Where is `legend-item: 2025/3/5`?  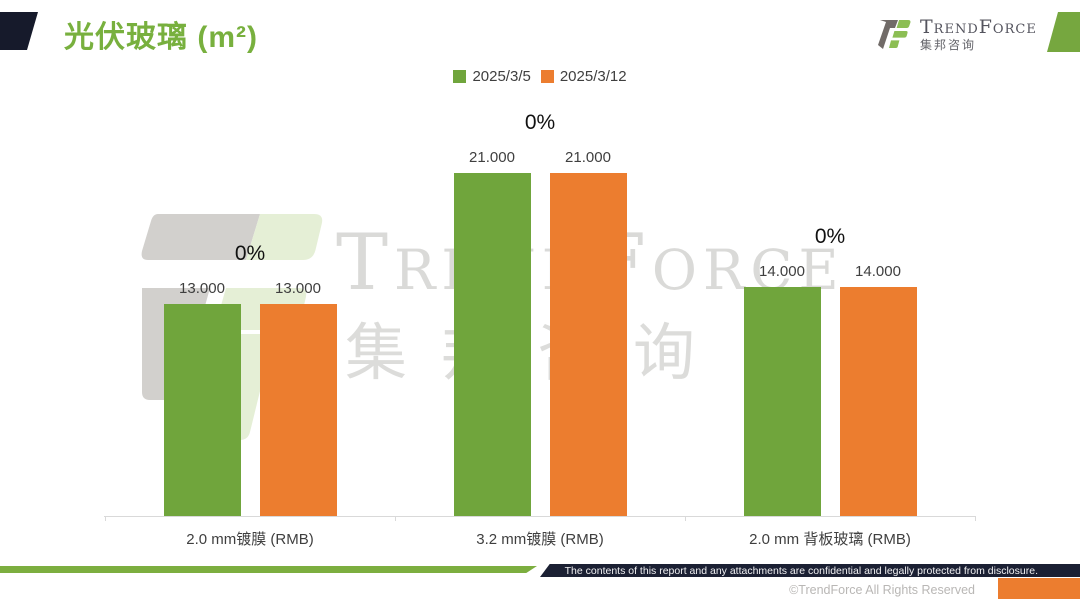 legend-item: 2025/3/5 is located at coordinates (492, 76).